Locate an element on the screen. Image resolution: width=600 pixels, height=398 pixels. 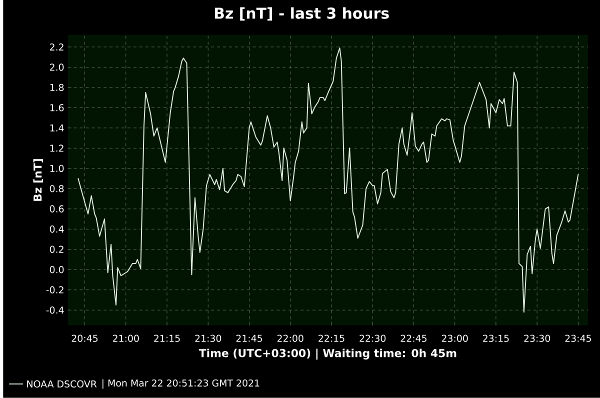
y-tick-label: 2.2 is located at coordinates (57, 47).